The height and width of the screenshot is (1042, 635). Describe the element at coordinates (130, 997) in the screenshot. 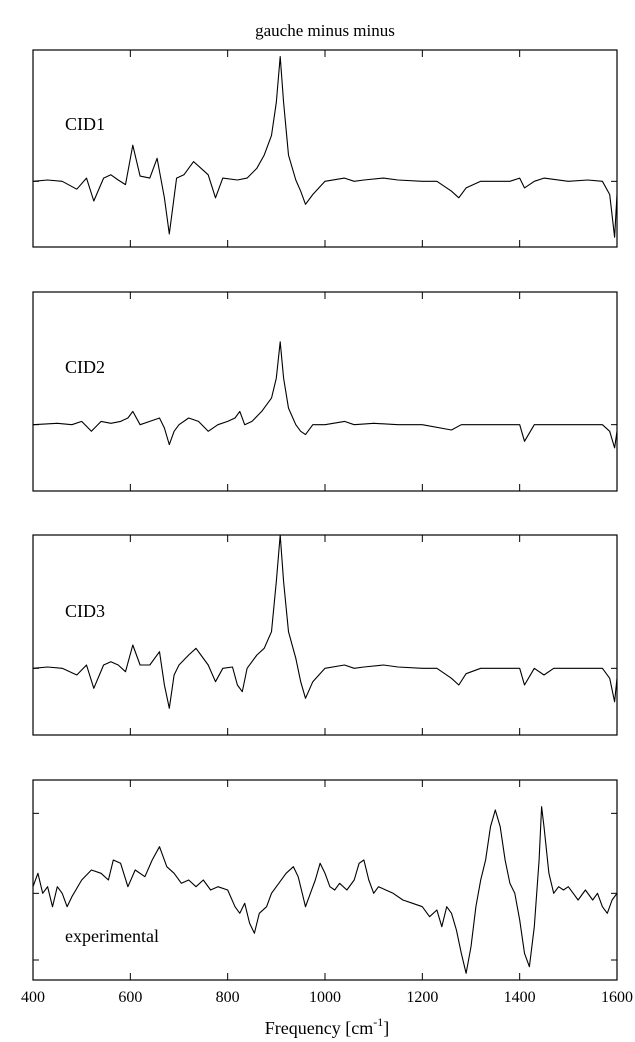

I see `x-tick-label: 600` at that location.